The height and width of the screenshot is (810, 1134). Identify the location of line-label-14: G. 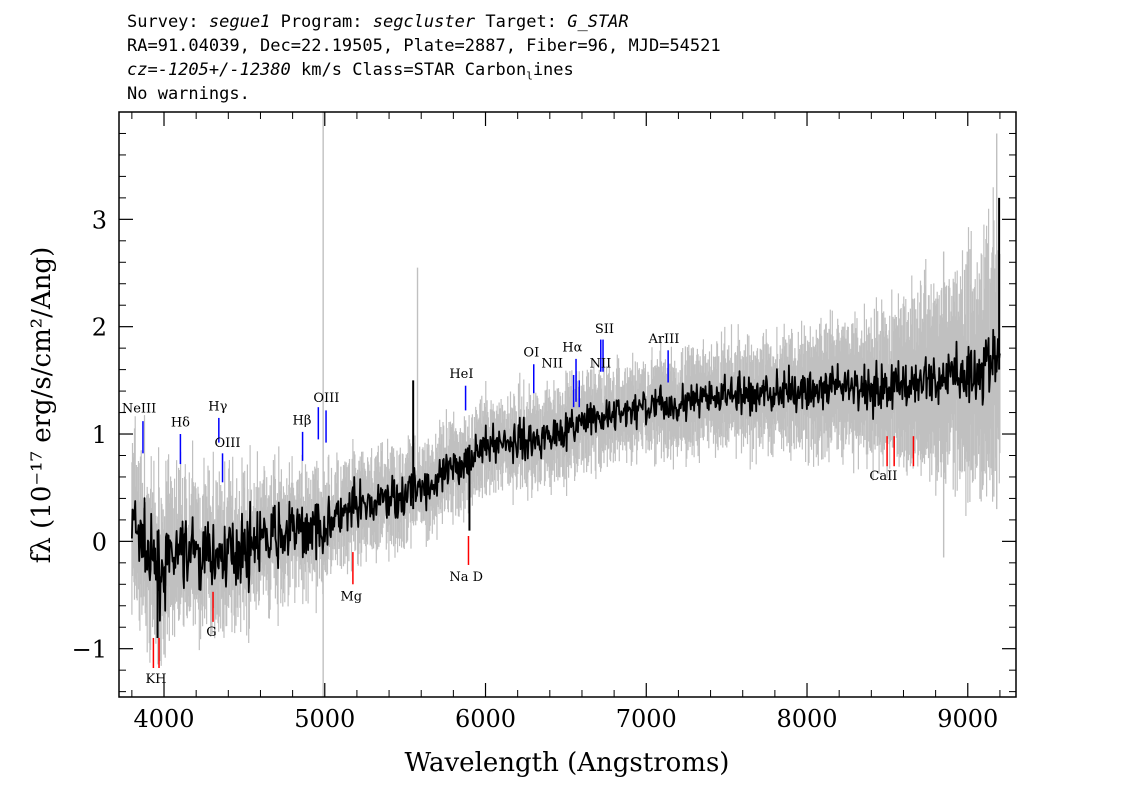
(211, 632).